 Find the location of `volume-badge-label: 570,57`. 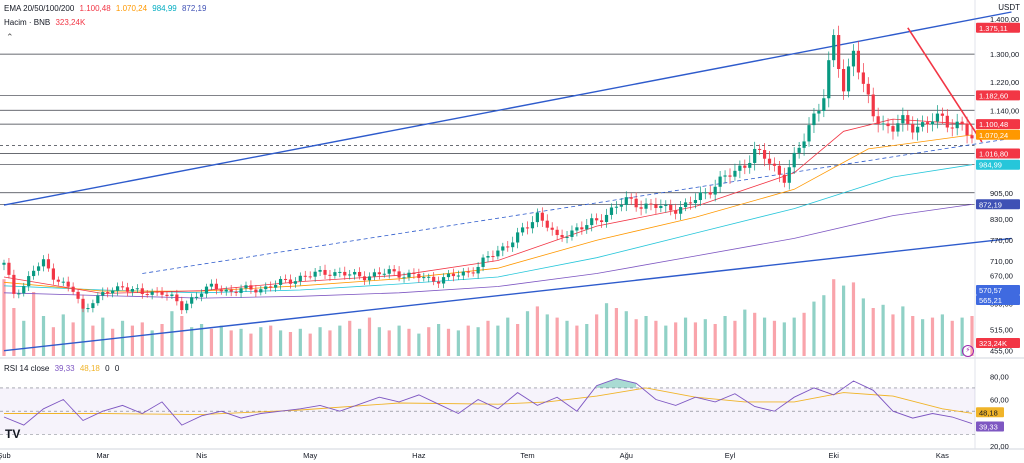

volume-badge-label: 570,57 is located at coordinates (990, 290).